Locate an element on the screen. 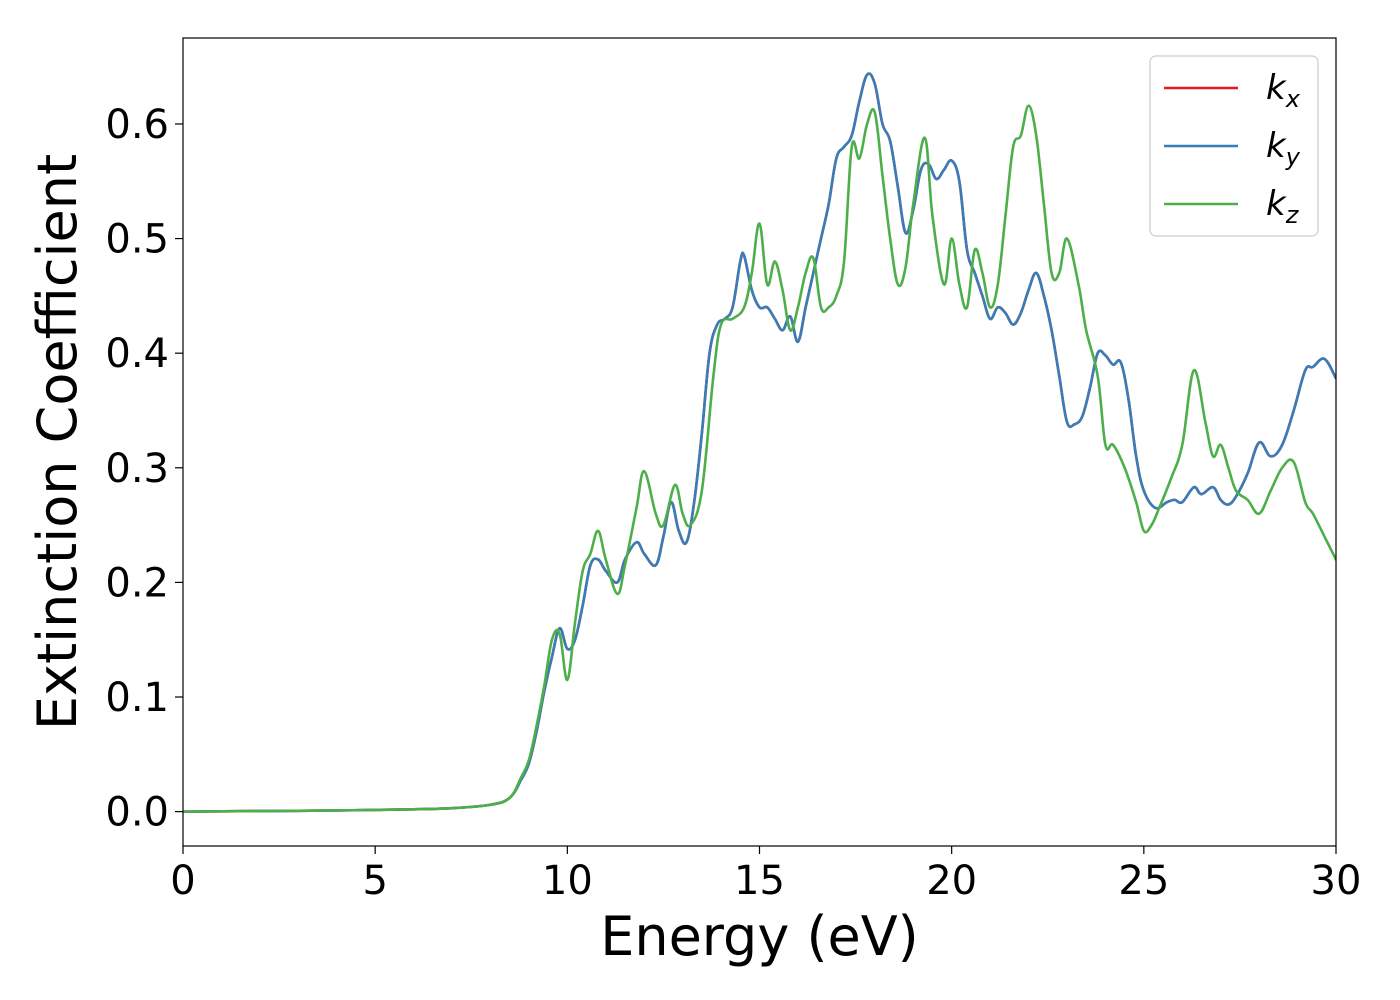  x-tick-label: 10 is located at coordinates (567, 881).